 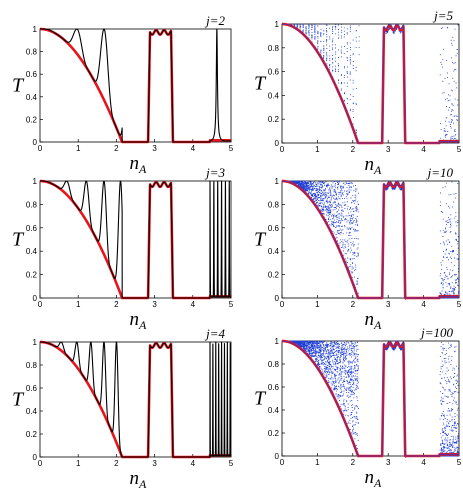 I want to click on panel-label: j=100, so click(x=436, y=332).